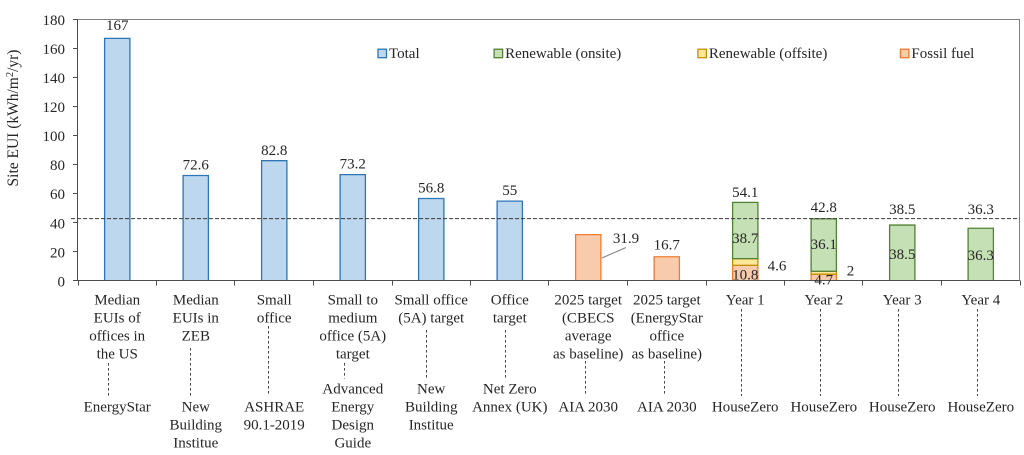 The width and height of the screenshot is (1024, 455). I want to click on svg-text: ASHRAE, so click(274, 407).